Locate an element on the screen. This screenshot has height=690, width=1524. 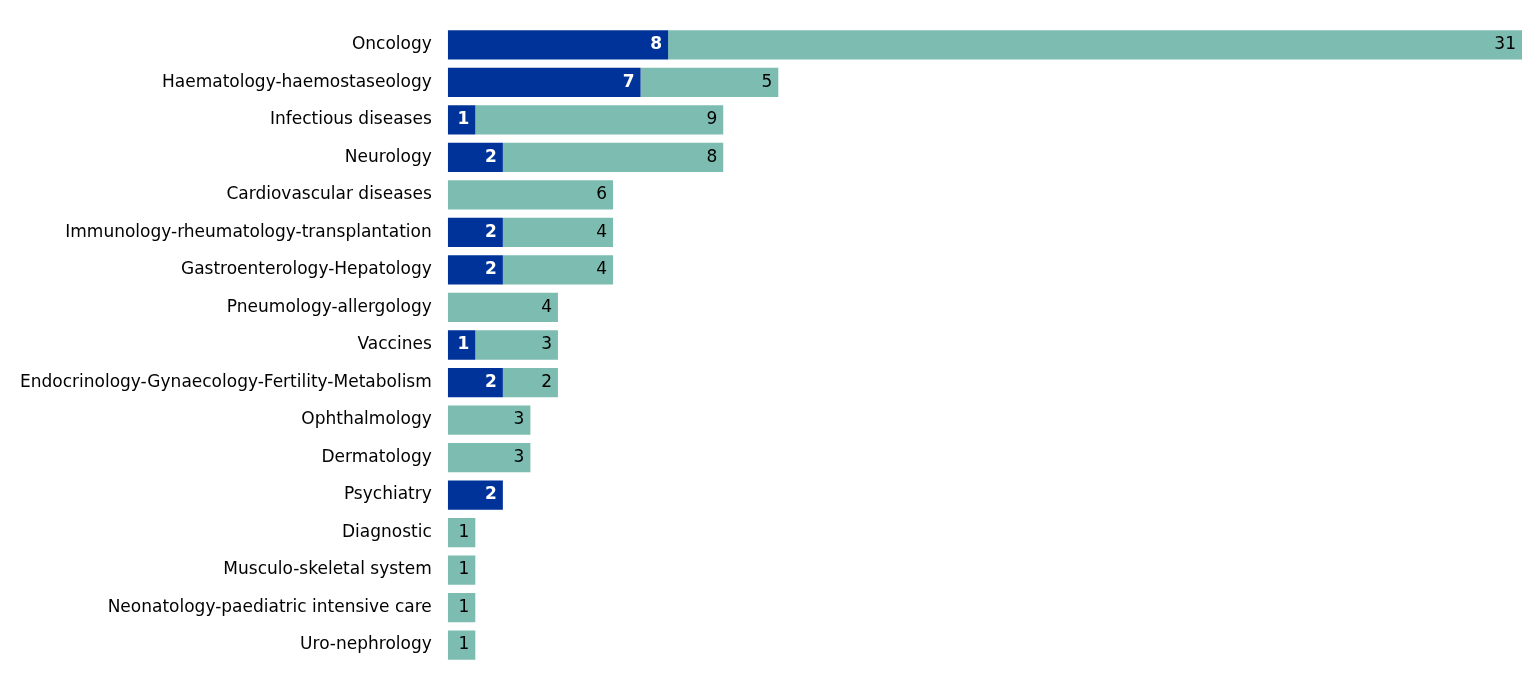
y-tick-label: Cardiovascular diseases is located at coordinates (329, 193).